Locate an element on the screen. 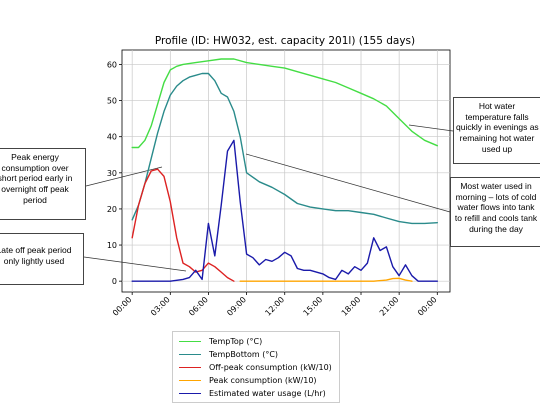 This screenshot has height=405, width=540. legend-label: TempBottom (°C) is located at coordinates (244, 354).